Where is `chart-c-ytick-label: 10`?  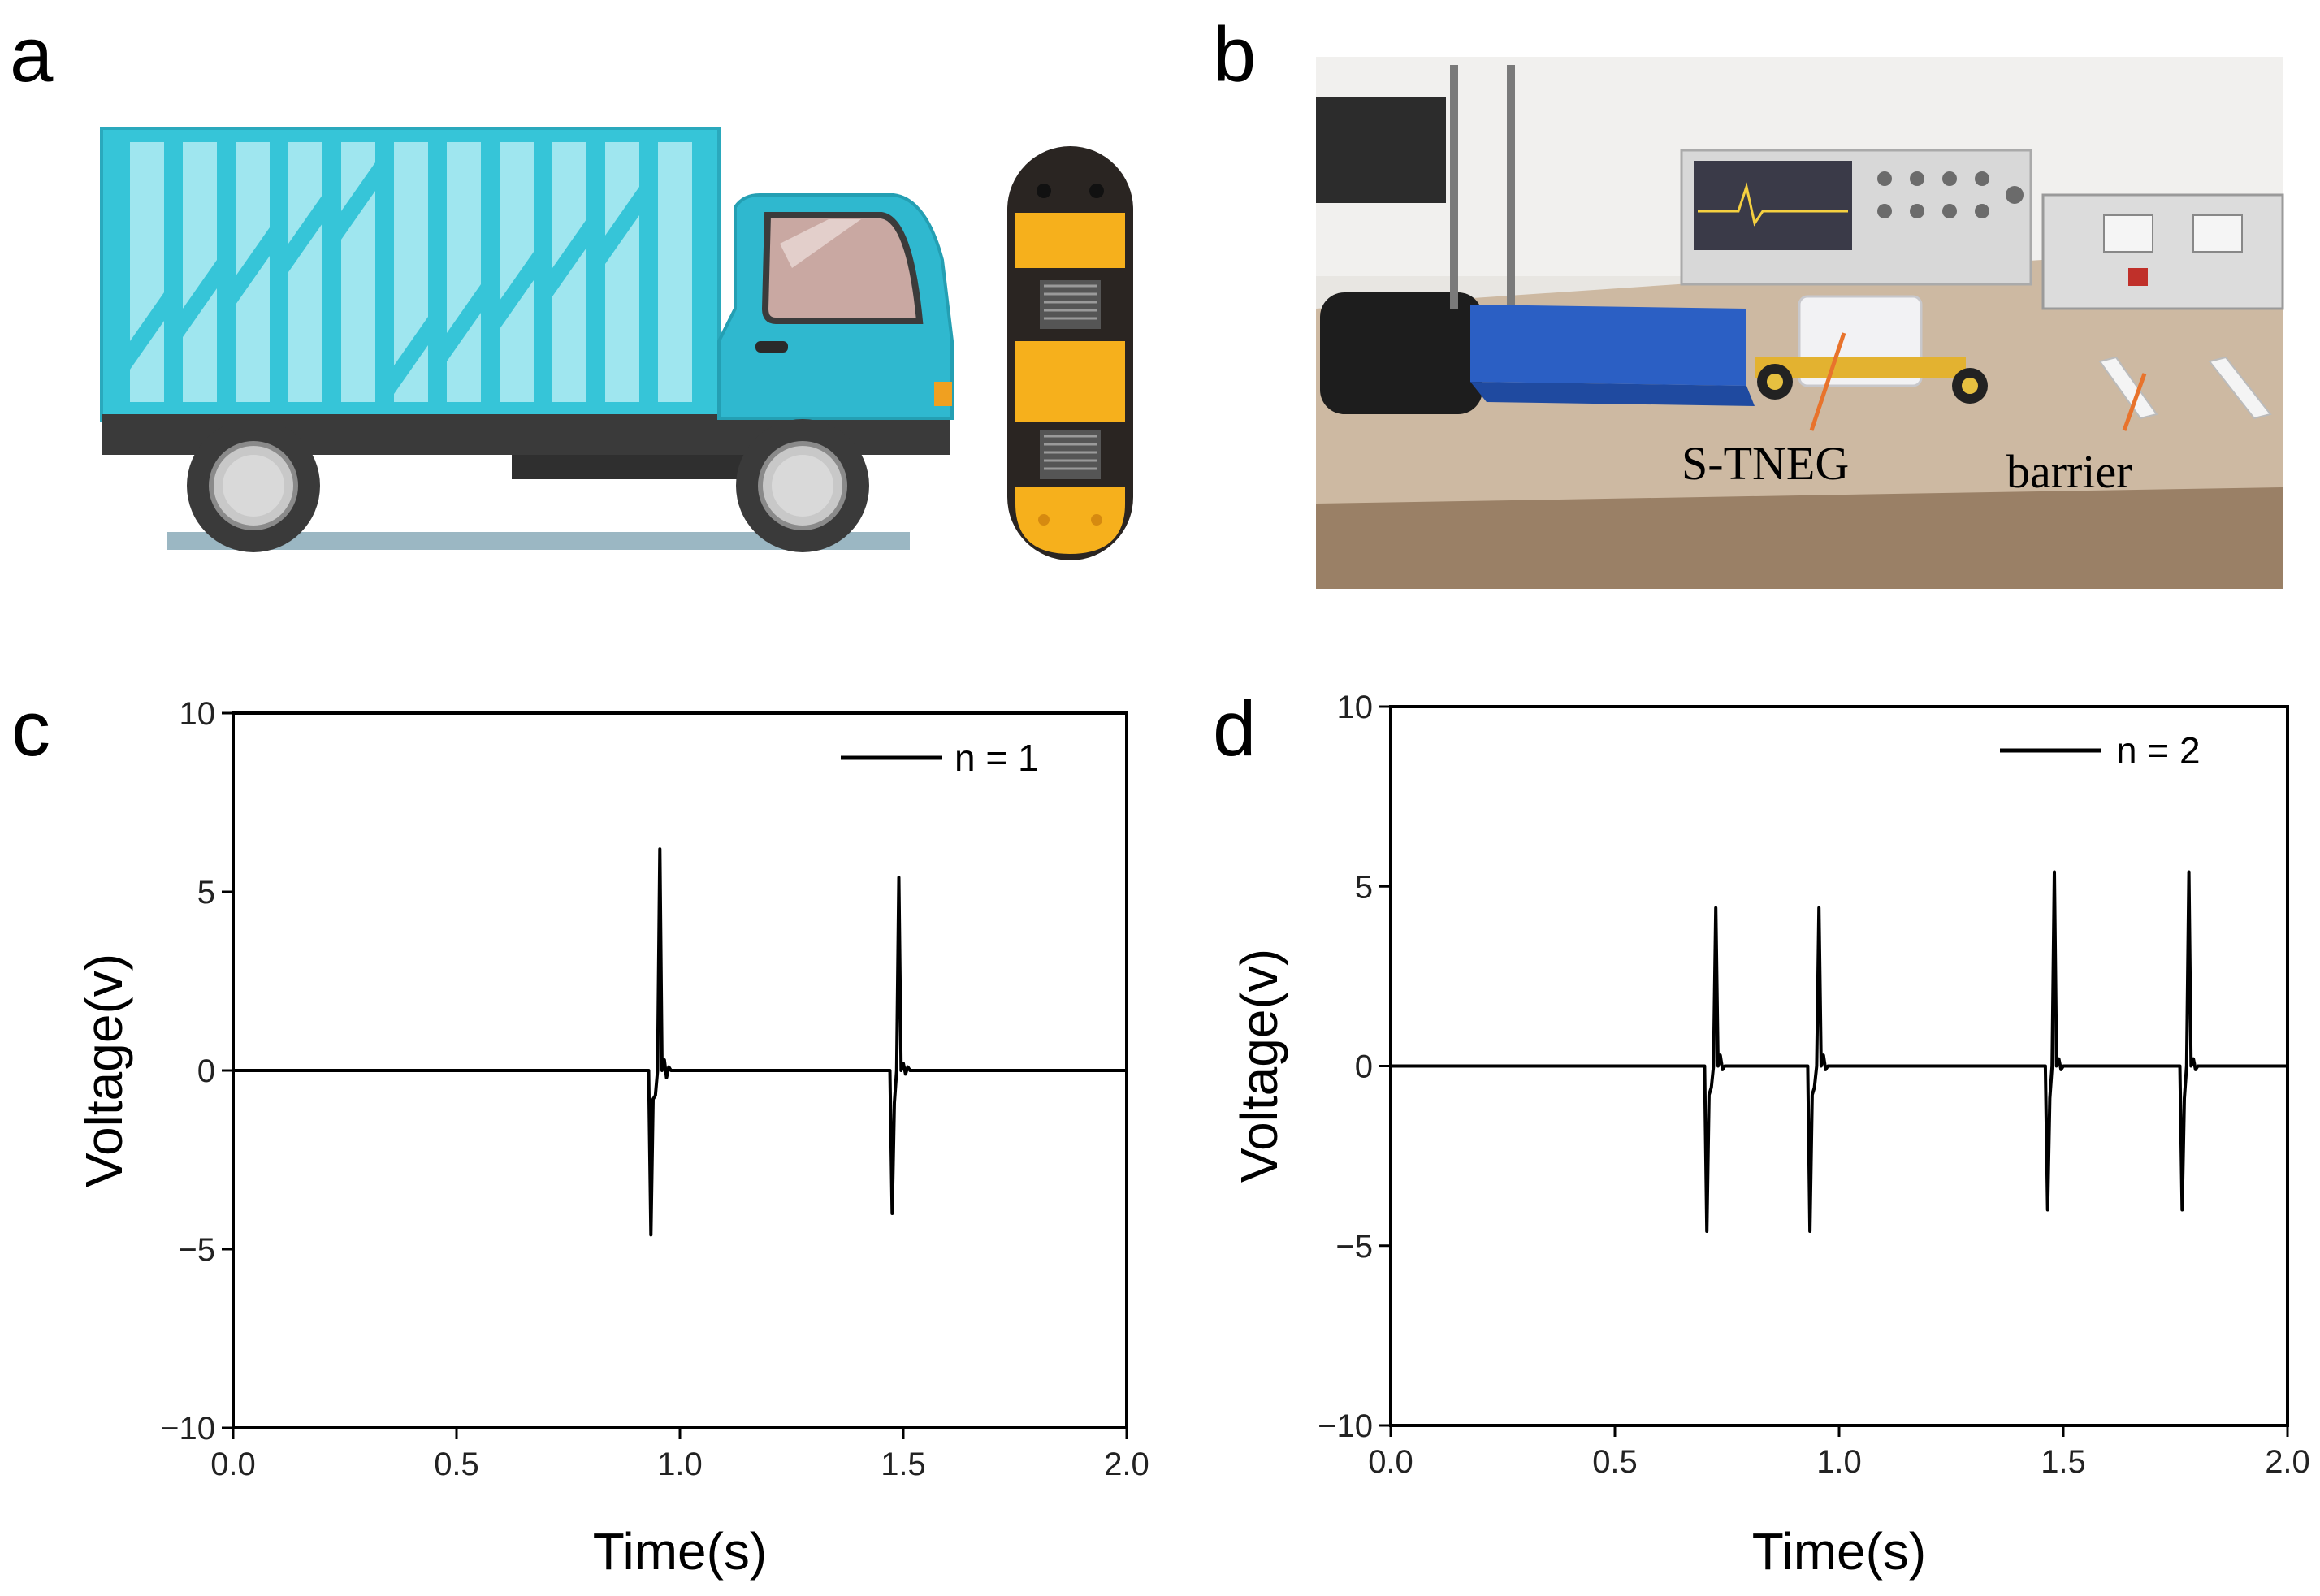 chart-c-ytick-label: 10 is located at coordinates (198, 714).